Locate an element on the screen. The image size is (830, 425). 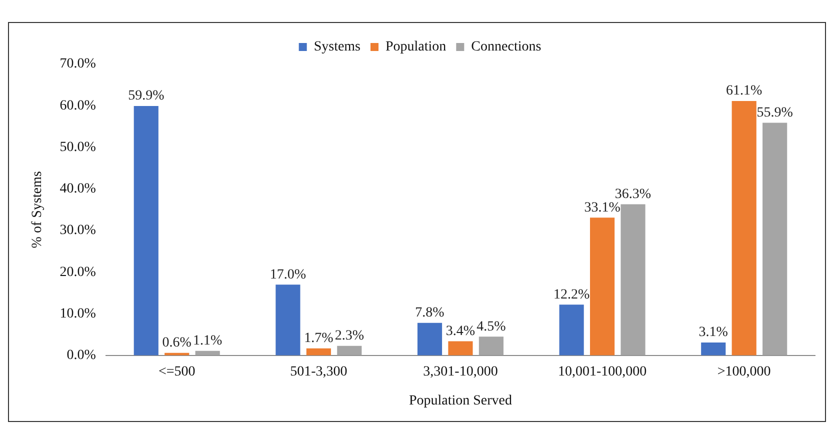
y-tick-label: 20.0% is located at coordinates (78, 272).